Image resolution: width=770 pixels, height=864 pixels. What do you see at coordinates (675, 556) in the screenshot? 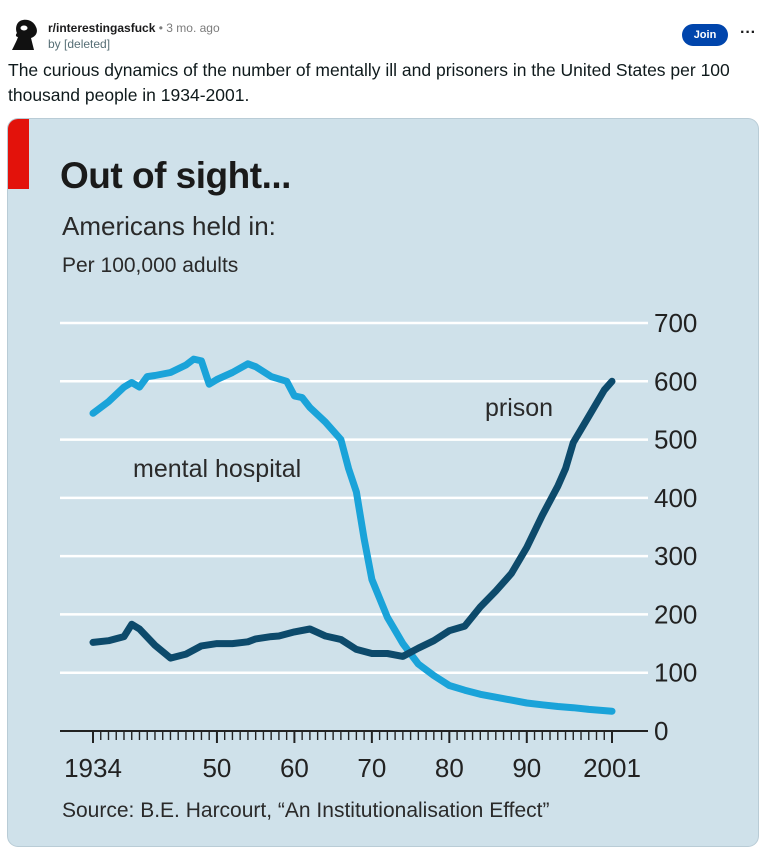
I see `y-tick-label-300: 300` at bounding box center [675, 556].